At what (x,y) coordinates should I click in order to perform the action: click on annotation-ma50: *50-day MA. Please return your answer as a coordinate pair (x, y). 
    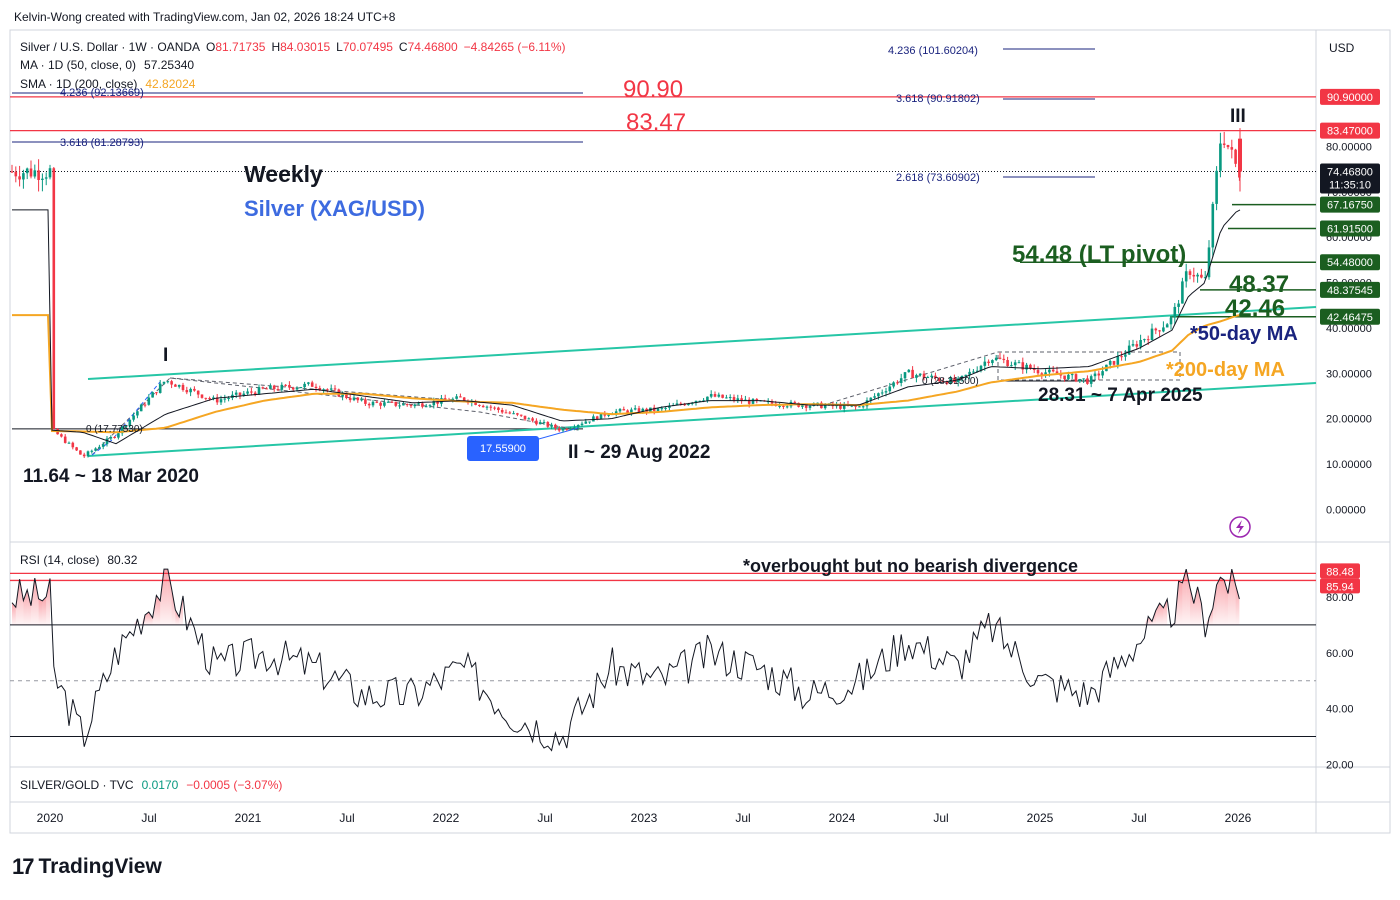
    Looking at the image, I should click on (1244, 334).